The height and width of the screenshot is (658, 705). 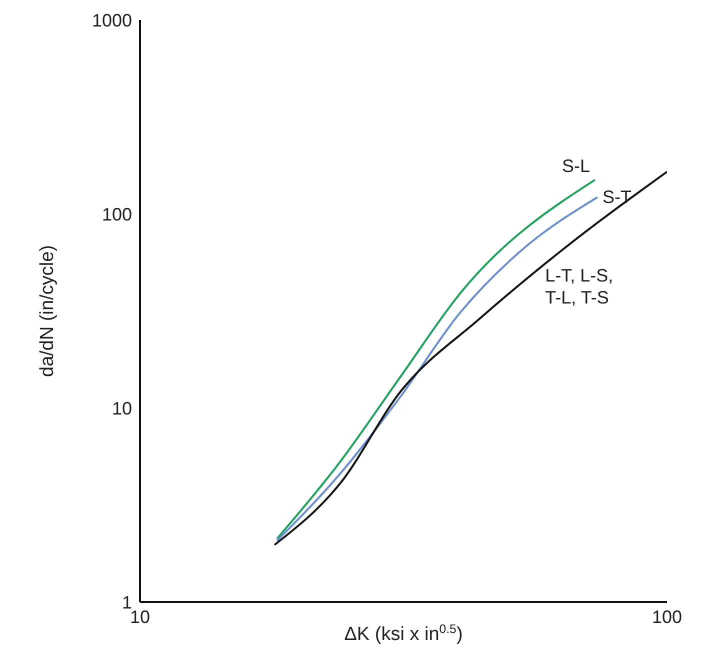 I want to click on y-tick-label: 100, so click(x=117, y=214).